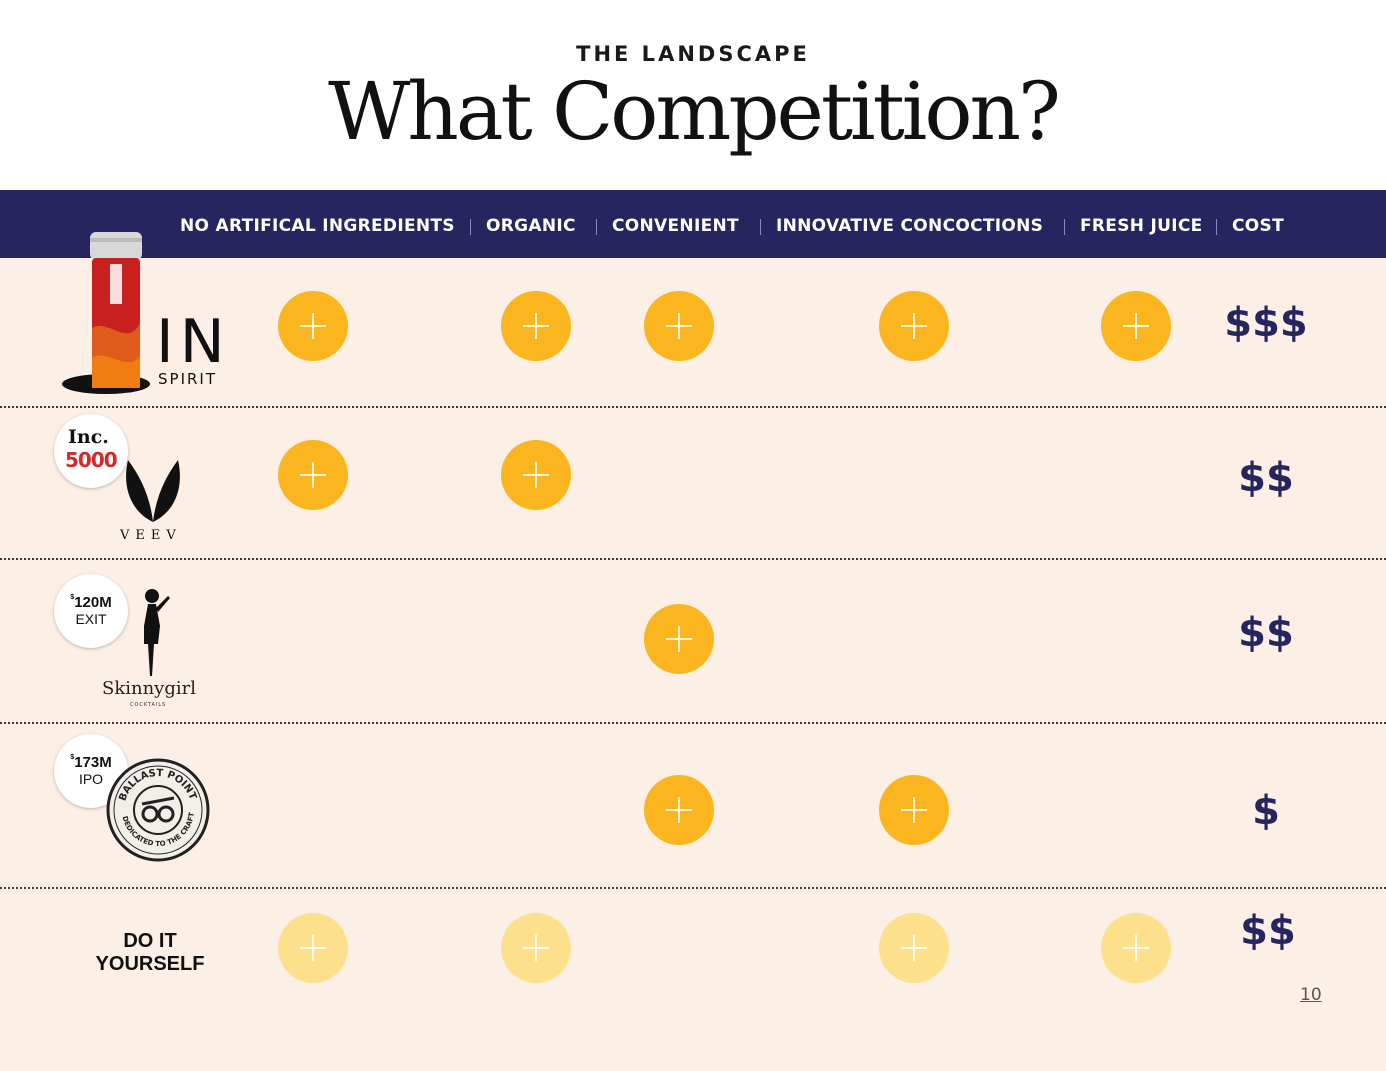 Image resolution: width=1386 pixels, height=1071 pixels. What do you see at coordinates (694, 111) in the screenshot?
I see `page-title: What Competition?` at bounding box center [694, 111].